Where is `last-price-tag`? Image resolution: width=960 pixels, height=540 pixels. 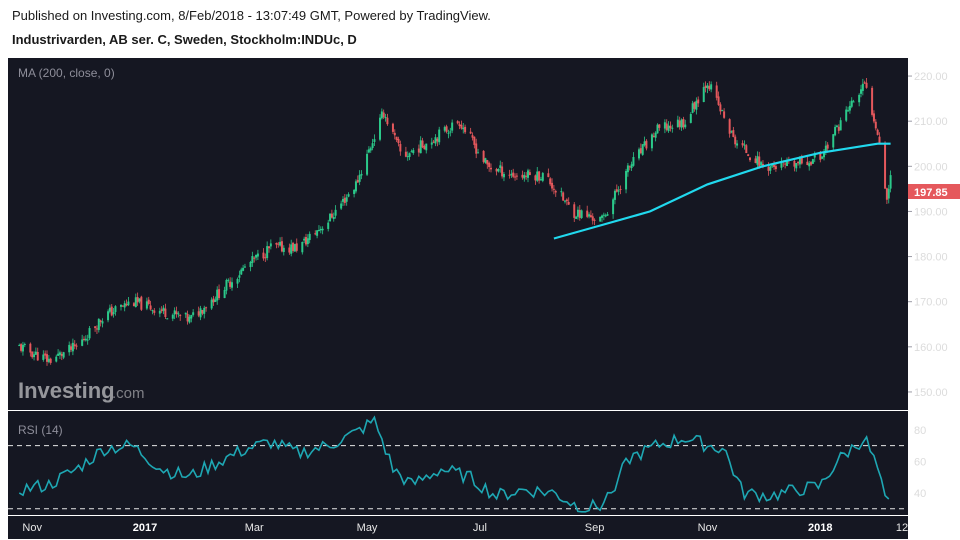 last-price-tag is located at coordinates (934, 191).